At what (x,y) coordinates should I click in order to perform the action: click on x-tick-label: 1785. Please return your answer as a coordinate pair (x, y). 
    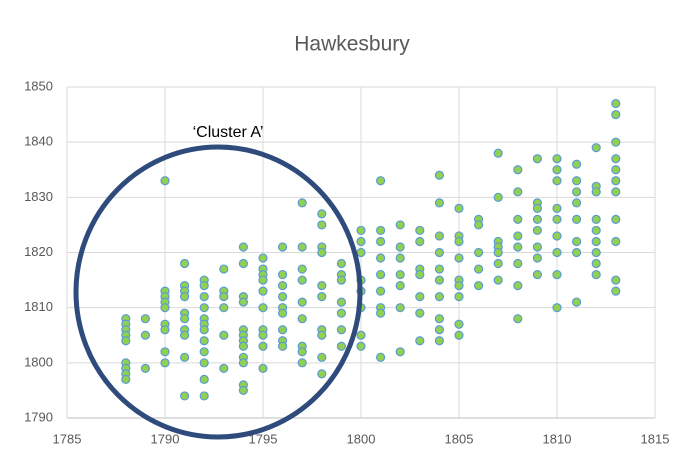
    Looking at the image, I should click on (67, 438).